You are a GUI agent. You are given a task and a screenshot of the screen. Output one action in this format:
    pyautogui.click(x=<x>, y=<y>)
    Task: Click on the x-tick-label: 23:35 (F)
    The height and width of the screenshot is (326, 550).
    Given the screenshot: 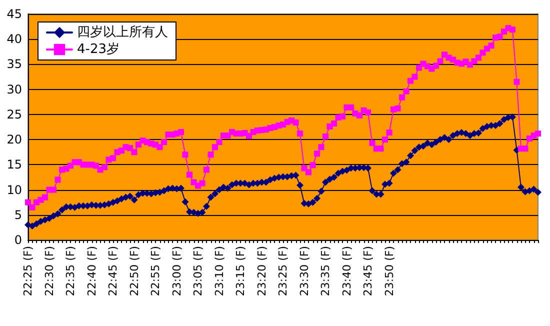 What is the action you would take?
    pyautogui.click(x=325, y=271)
    